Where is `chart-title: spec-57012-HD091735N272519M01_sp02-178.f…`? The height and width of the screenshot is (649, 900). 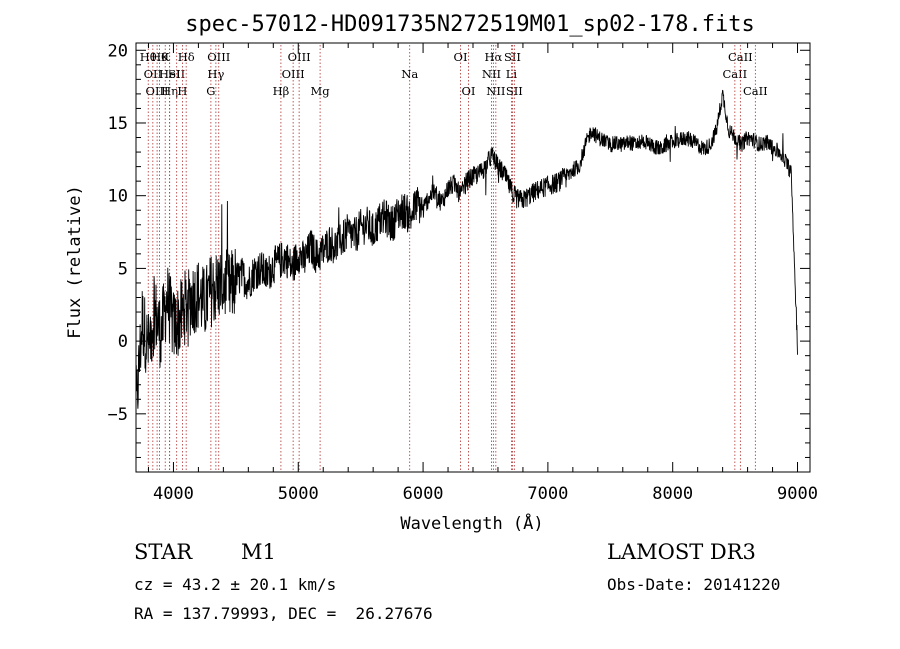
chart-title: spec-57012-HD091735N272519M01_sp02-178.f… is located at coordinates (470, 24).